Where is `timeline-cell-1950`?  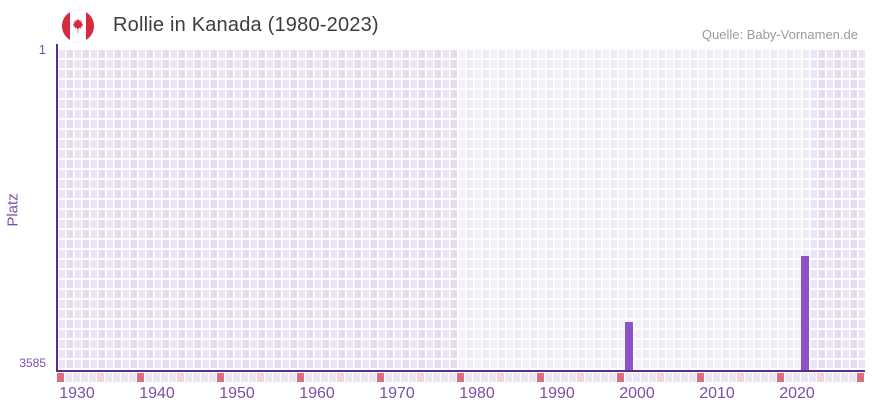 timeline-cell-1950 is located at coordinates (236, 377).